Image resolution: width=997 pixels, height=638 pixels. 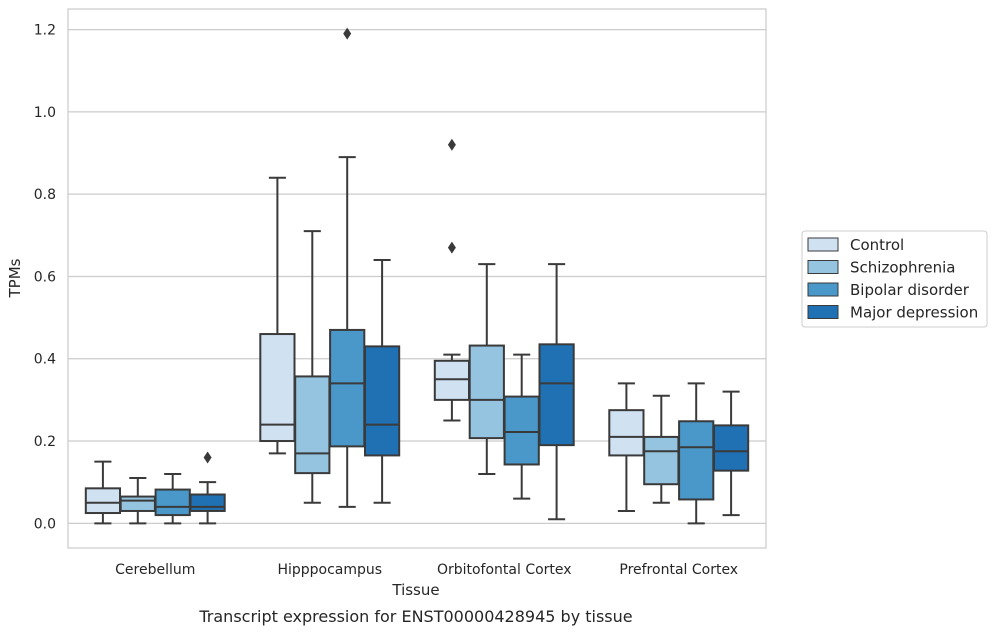 I want to click on x-tick-label: Prefrontal Cortex, so click(x=678, y=570).